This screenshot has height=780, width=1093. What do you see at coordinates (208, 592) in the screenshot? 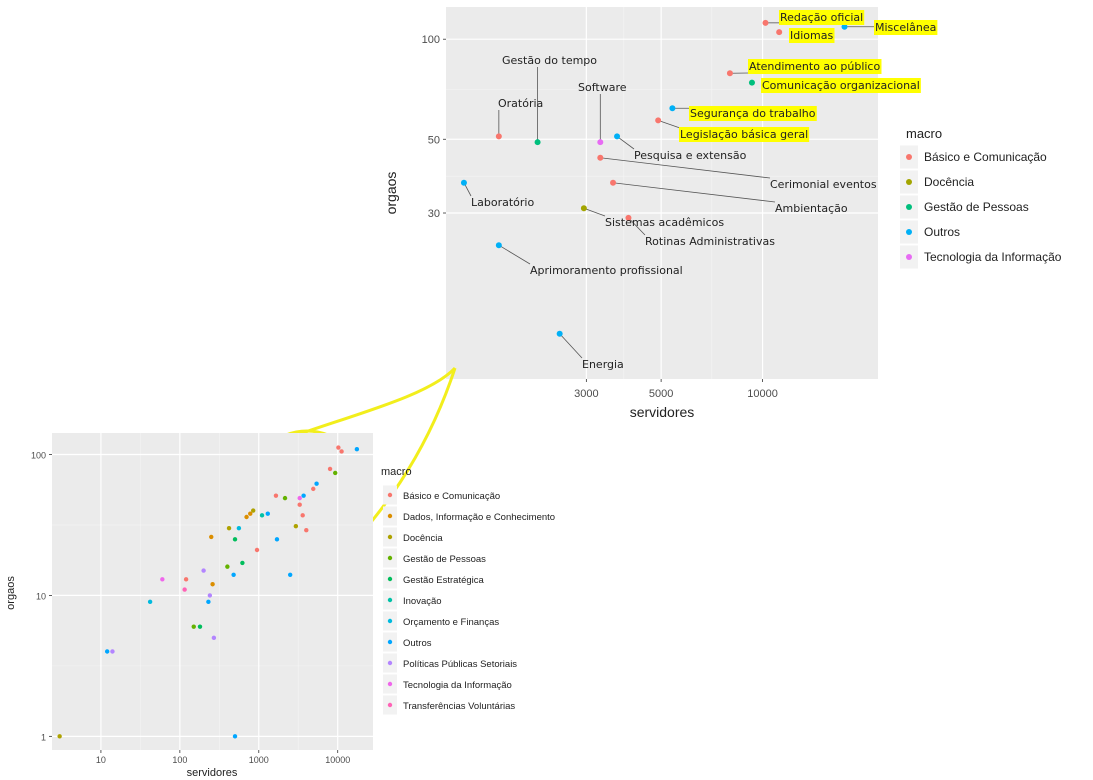
I see `overview-points` at bounding box center [208, 592].